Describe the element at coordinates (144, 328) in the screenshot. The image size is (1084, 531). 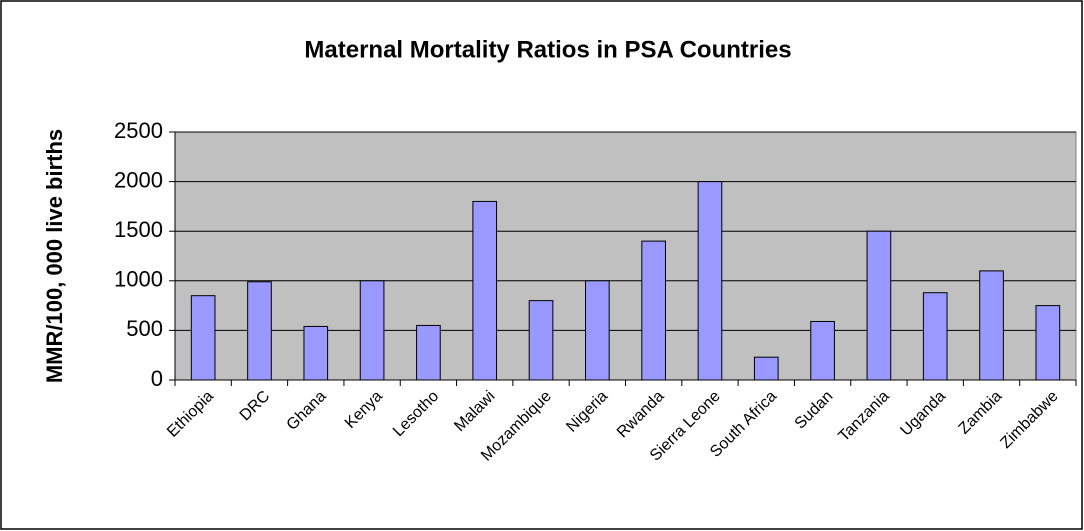
I see `y-tick-label: 500` at that location.